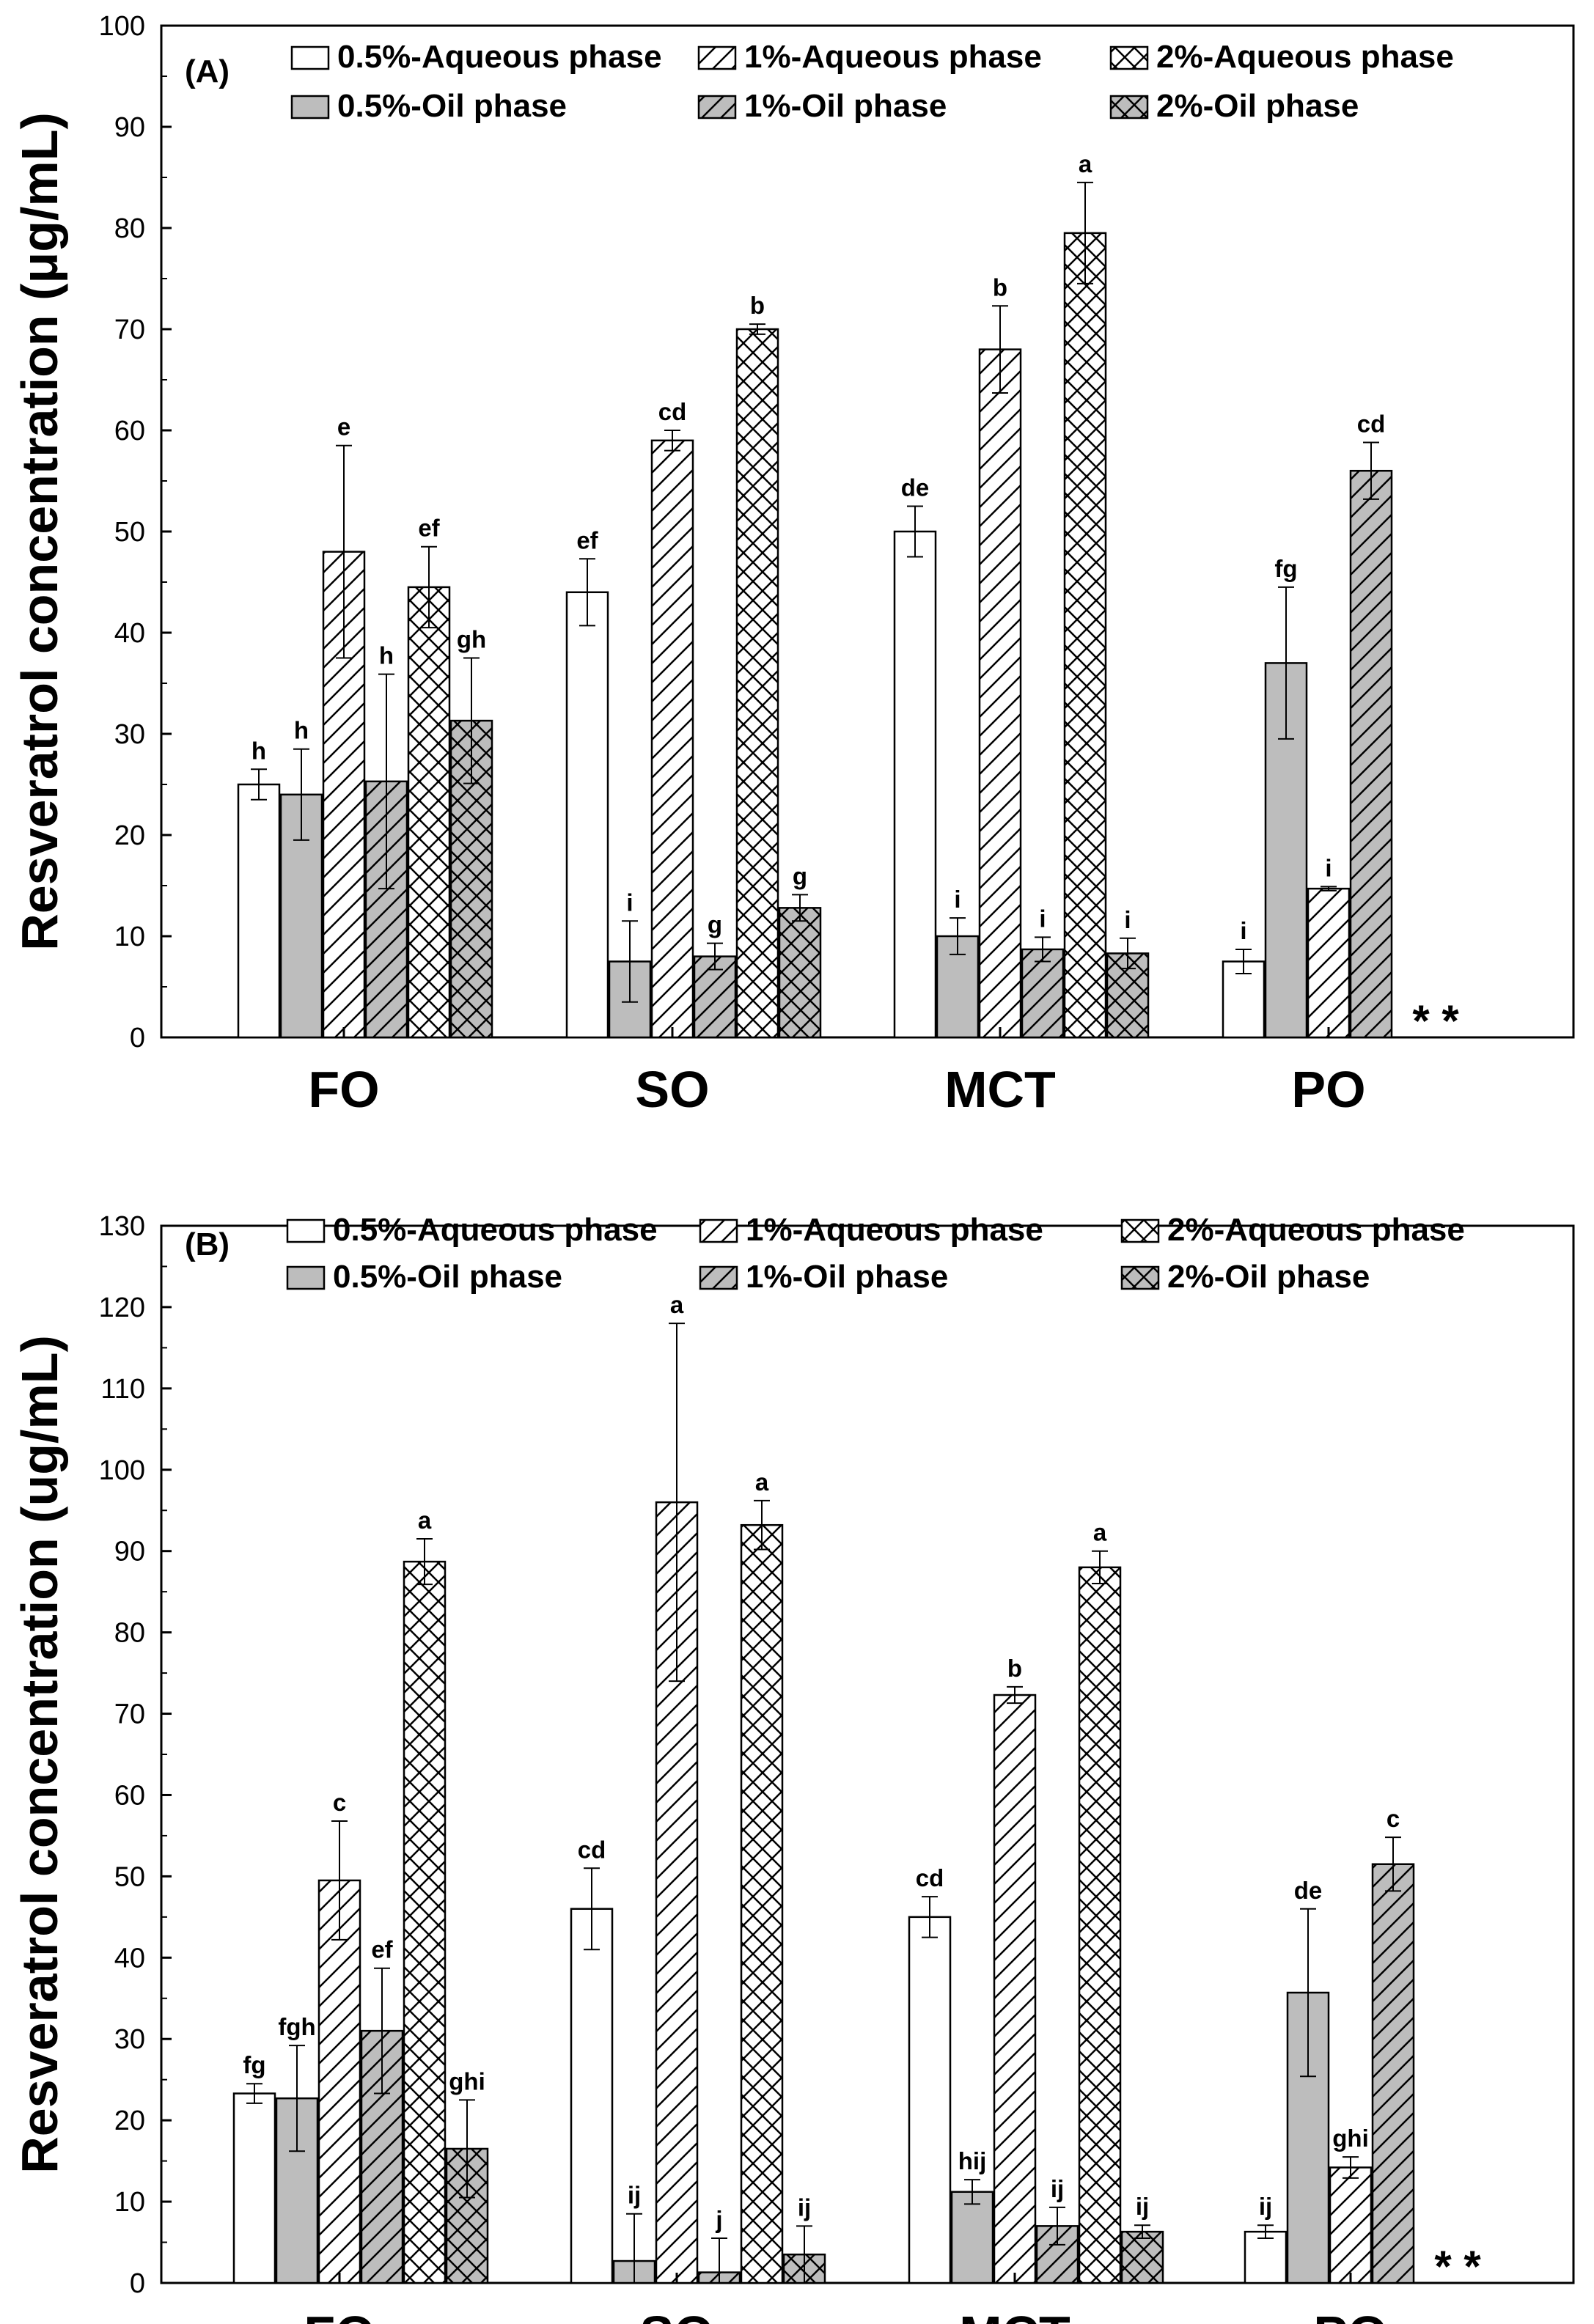 The width and height of the screenshot is (1594, 2324). Describe the element at coordinates (129, 2202) in the screenshot. I see `y-tick-label: 10` at that location.